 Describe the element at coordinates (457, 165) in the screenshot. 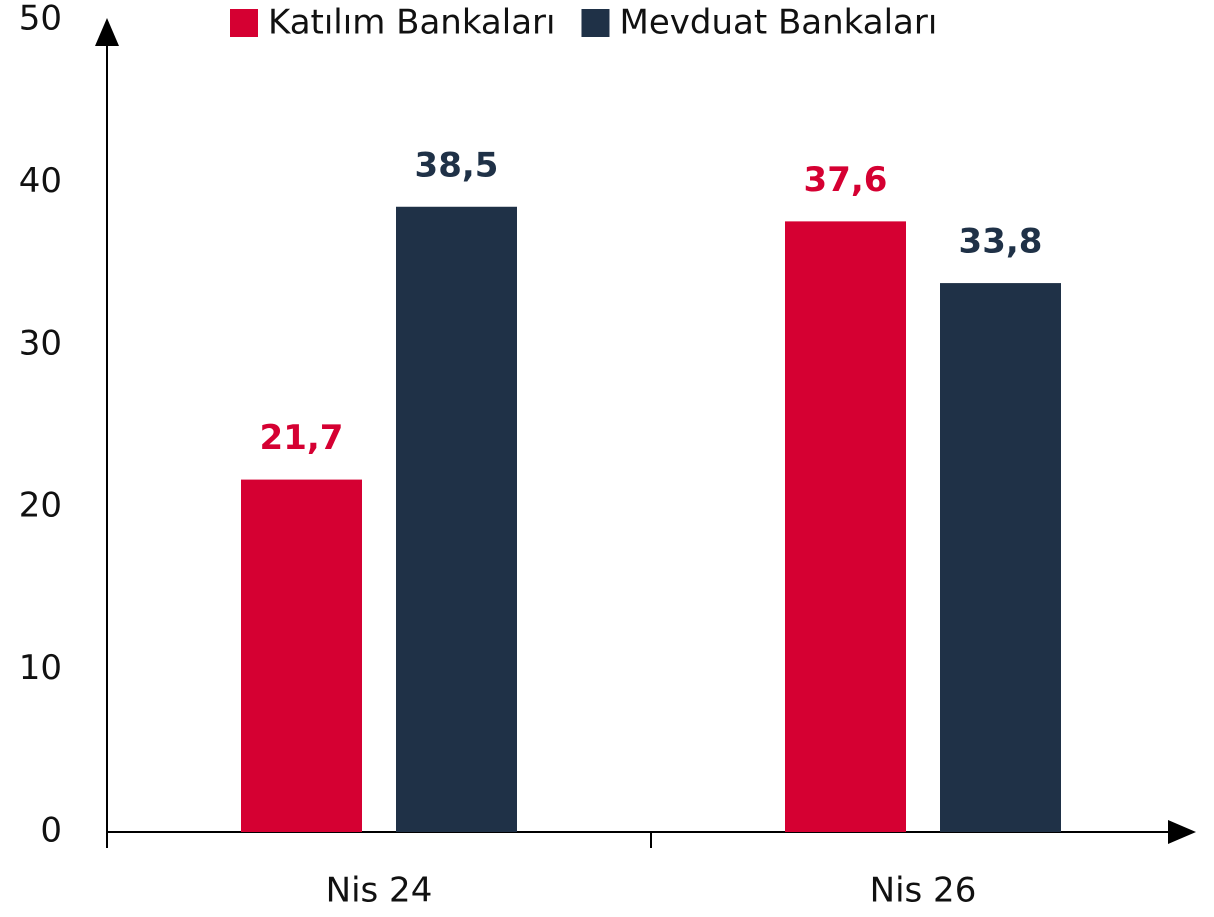

I see `value-label: 38,5` at that location.